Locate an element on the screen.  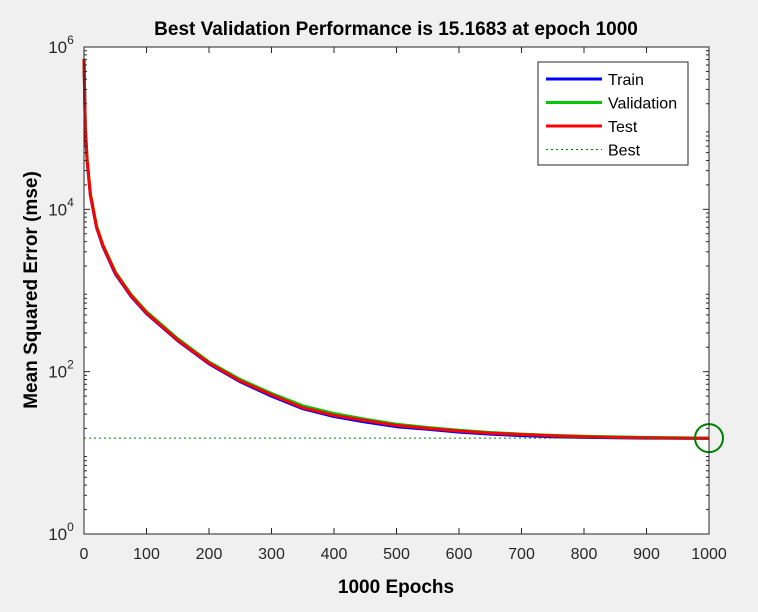
x-tick-label: 200 is located at coordinates (209, 554).